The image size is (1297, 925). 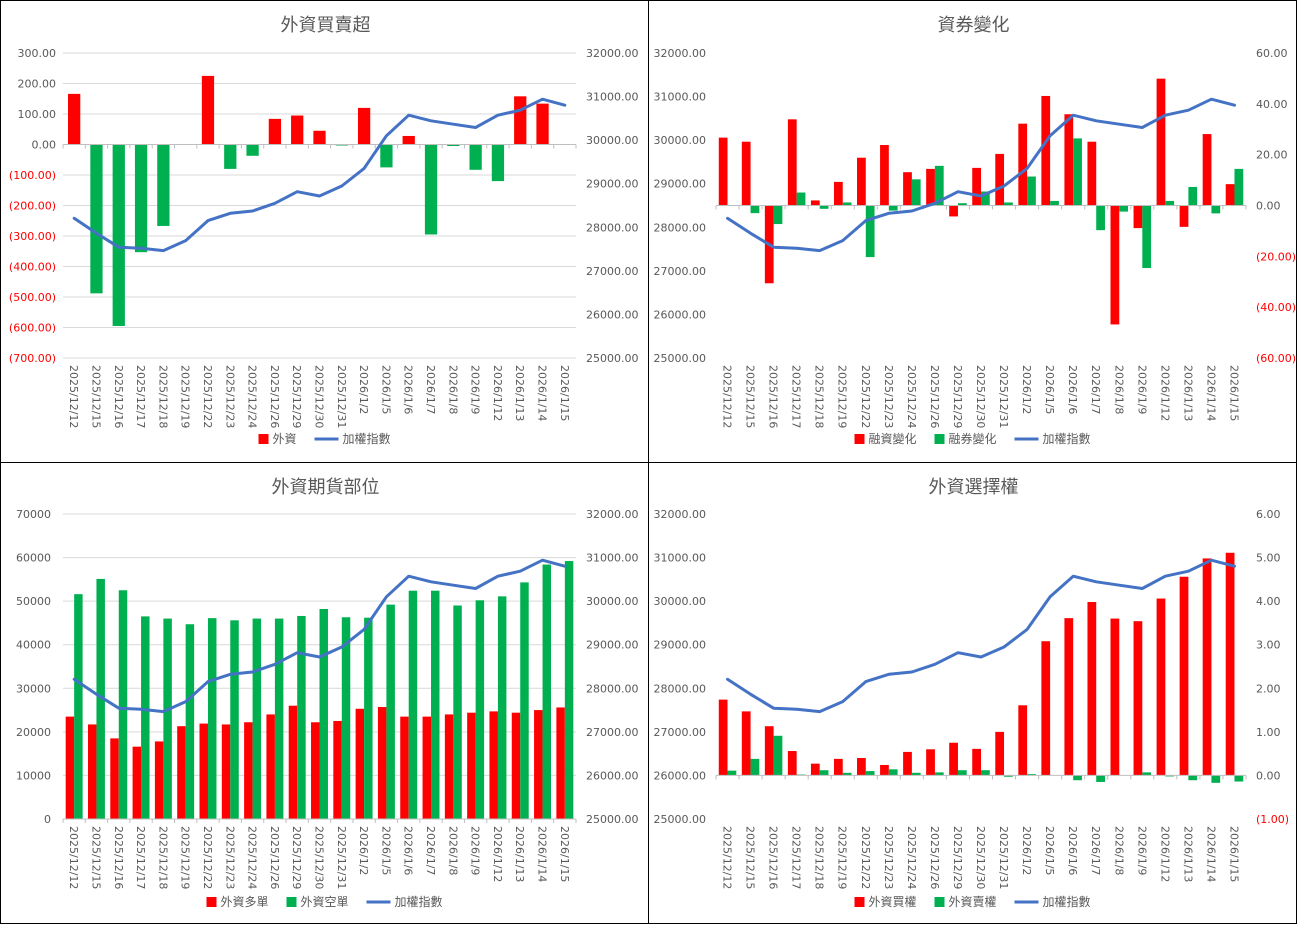 I want to click on category-label: 2025/12/22, so click(x=865, y=857).